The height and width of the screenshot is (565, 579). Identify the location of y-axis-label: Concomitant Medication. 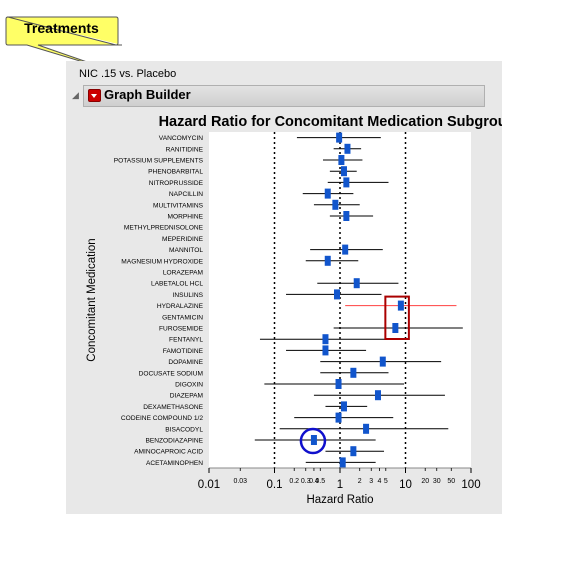
(92, 299).